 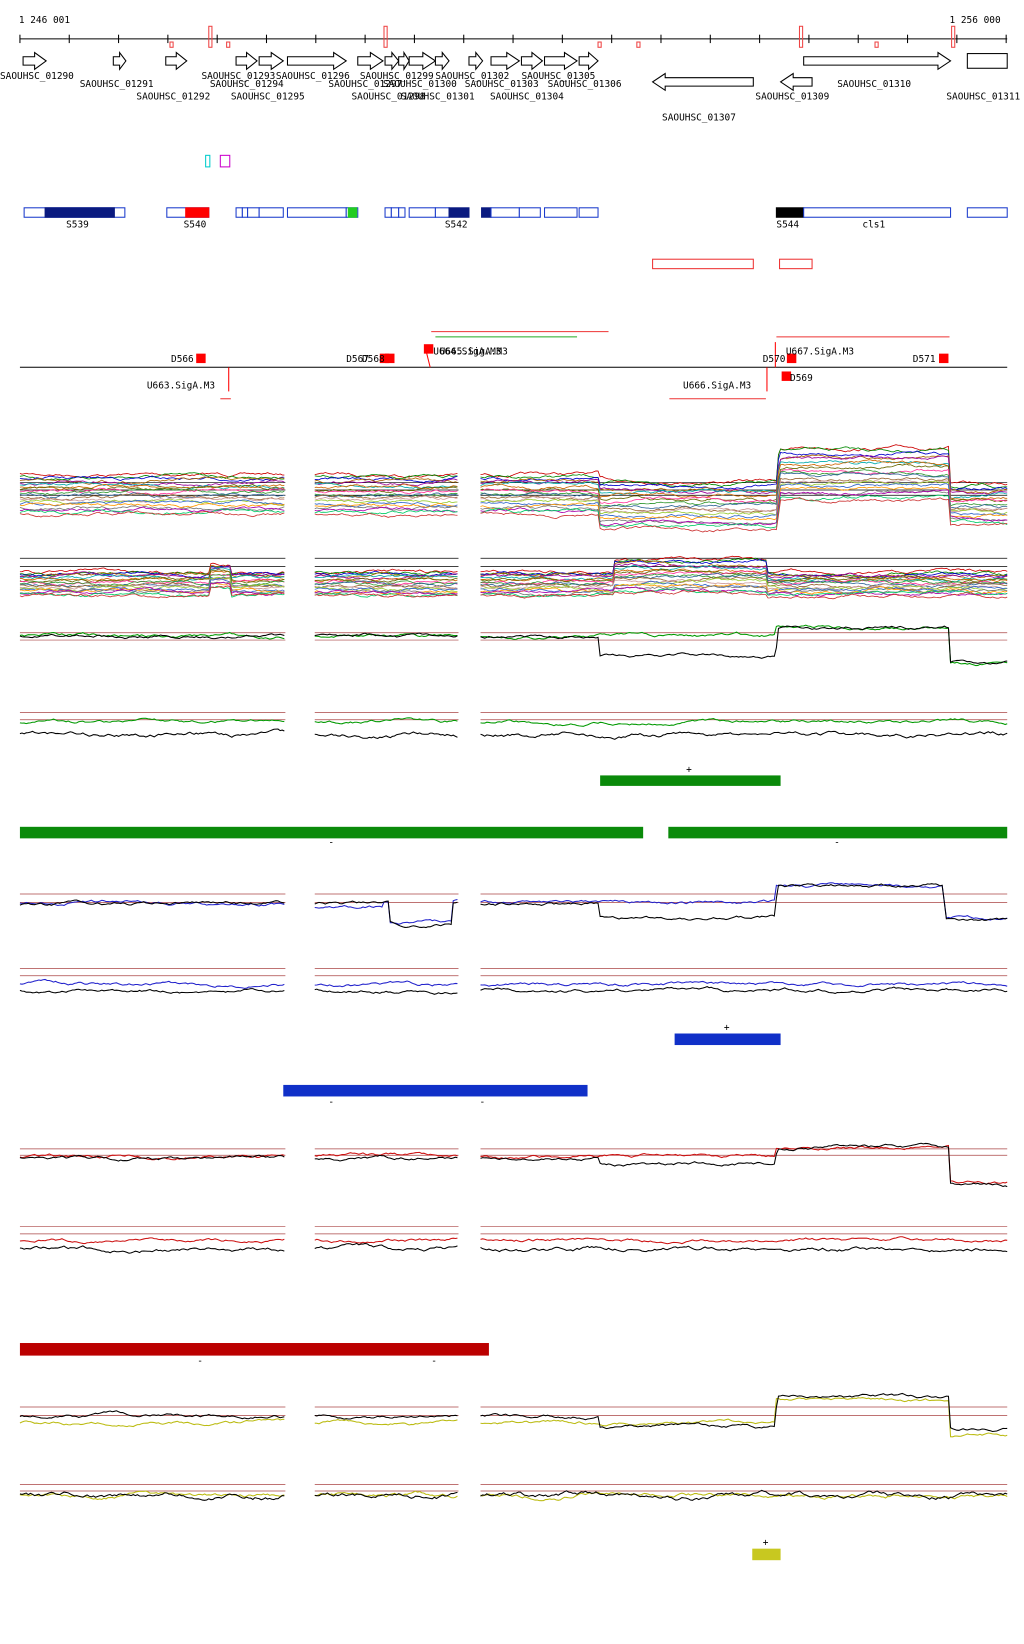 What do you see at coordinates (599, 44) in the screenshot?
I see `ruler-marker` at bounding box center [599, 44].